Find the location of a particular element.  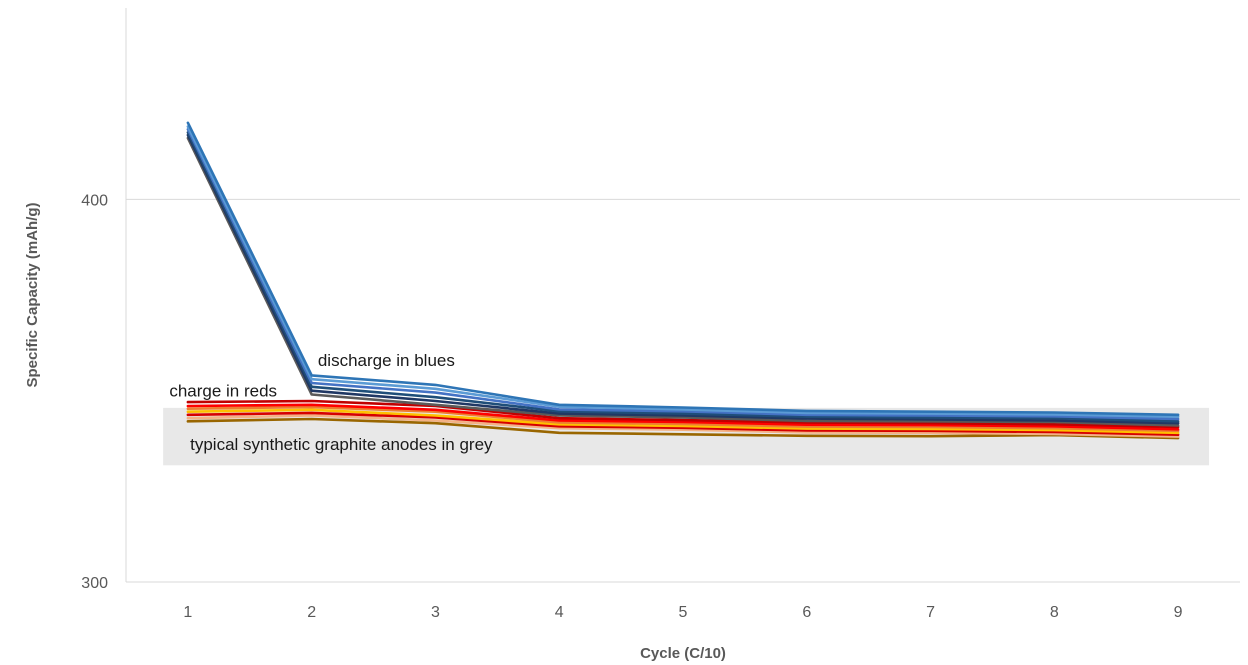

x-tick-label: 8 is located at coordinates (1054, 612).